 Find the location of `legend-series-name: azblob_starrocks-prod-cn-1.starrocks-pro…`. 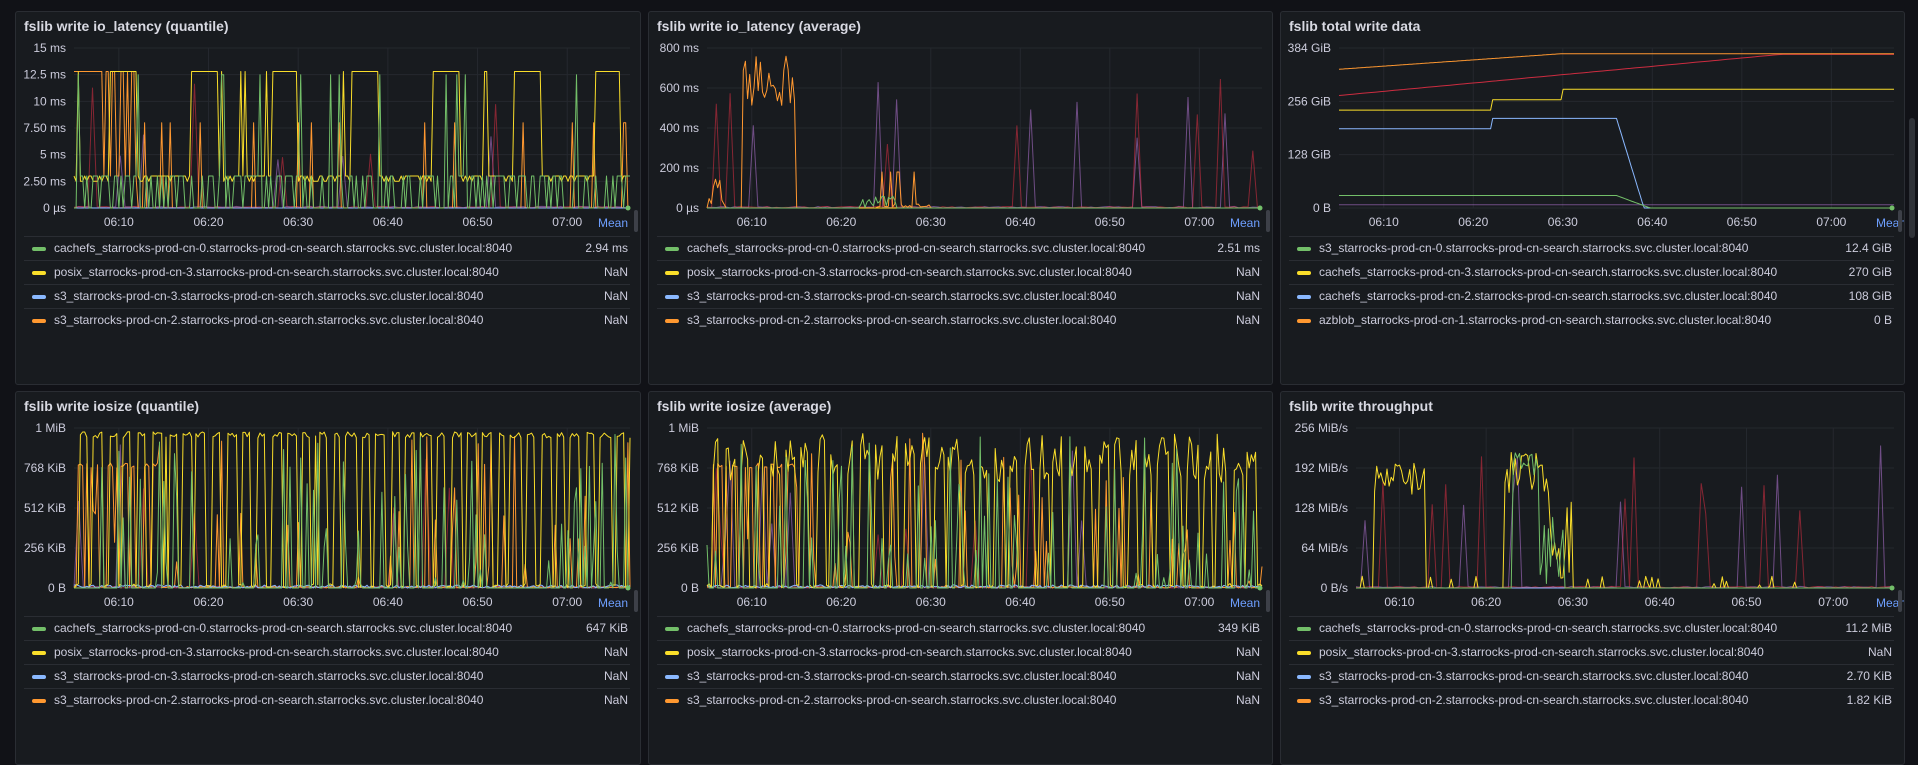

legend-series-name: azblob_starrocks-prod-cn-1.starrocks-pro… is located at coordinates (1545, 320).